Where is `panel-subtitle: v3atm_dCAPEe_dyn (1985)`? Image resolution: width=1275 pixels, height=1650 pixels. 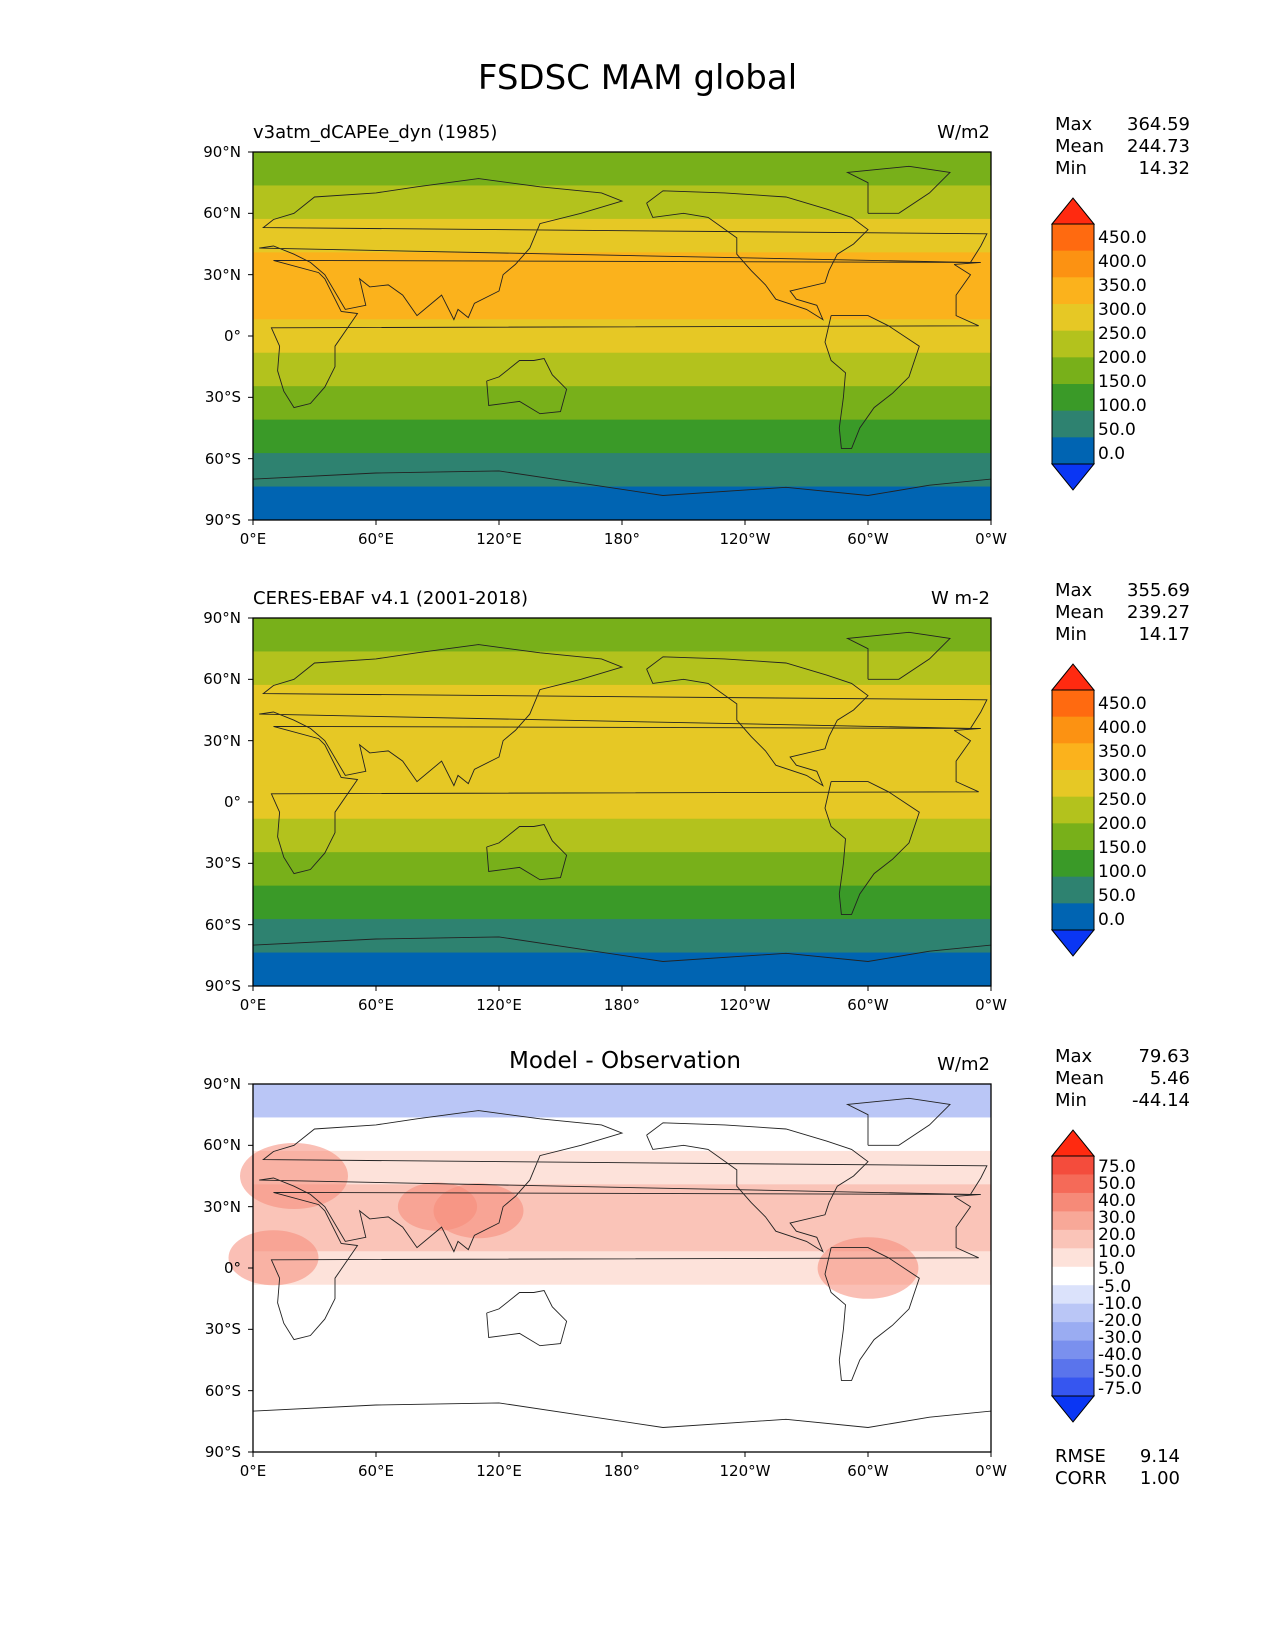
panel-subtitle: v3atm_dCAPEe_dyn (1985) is located at coordinates (375, 132).